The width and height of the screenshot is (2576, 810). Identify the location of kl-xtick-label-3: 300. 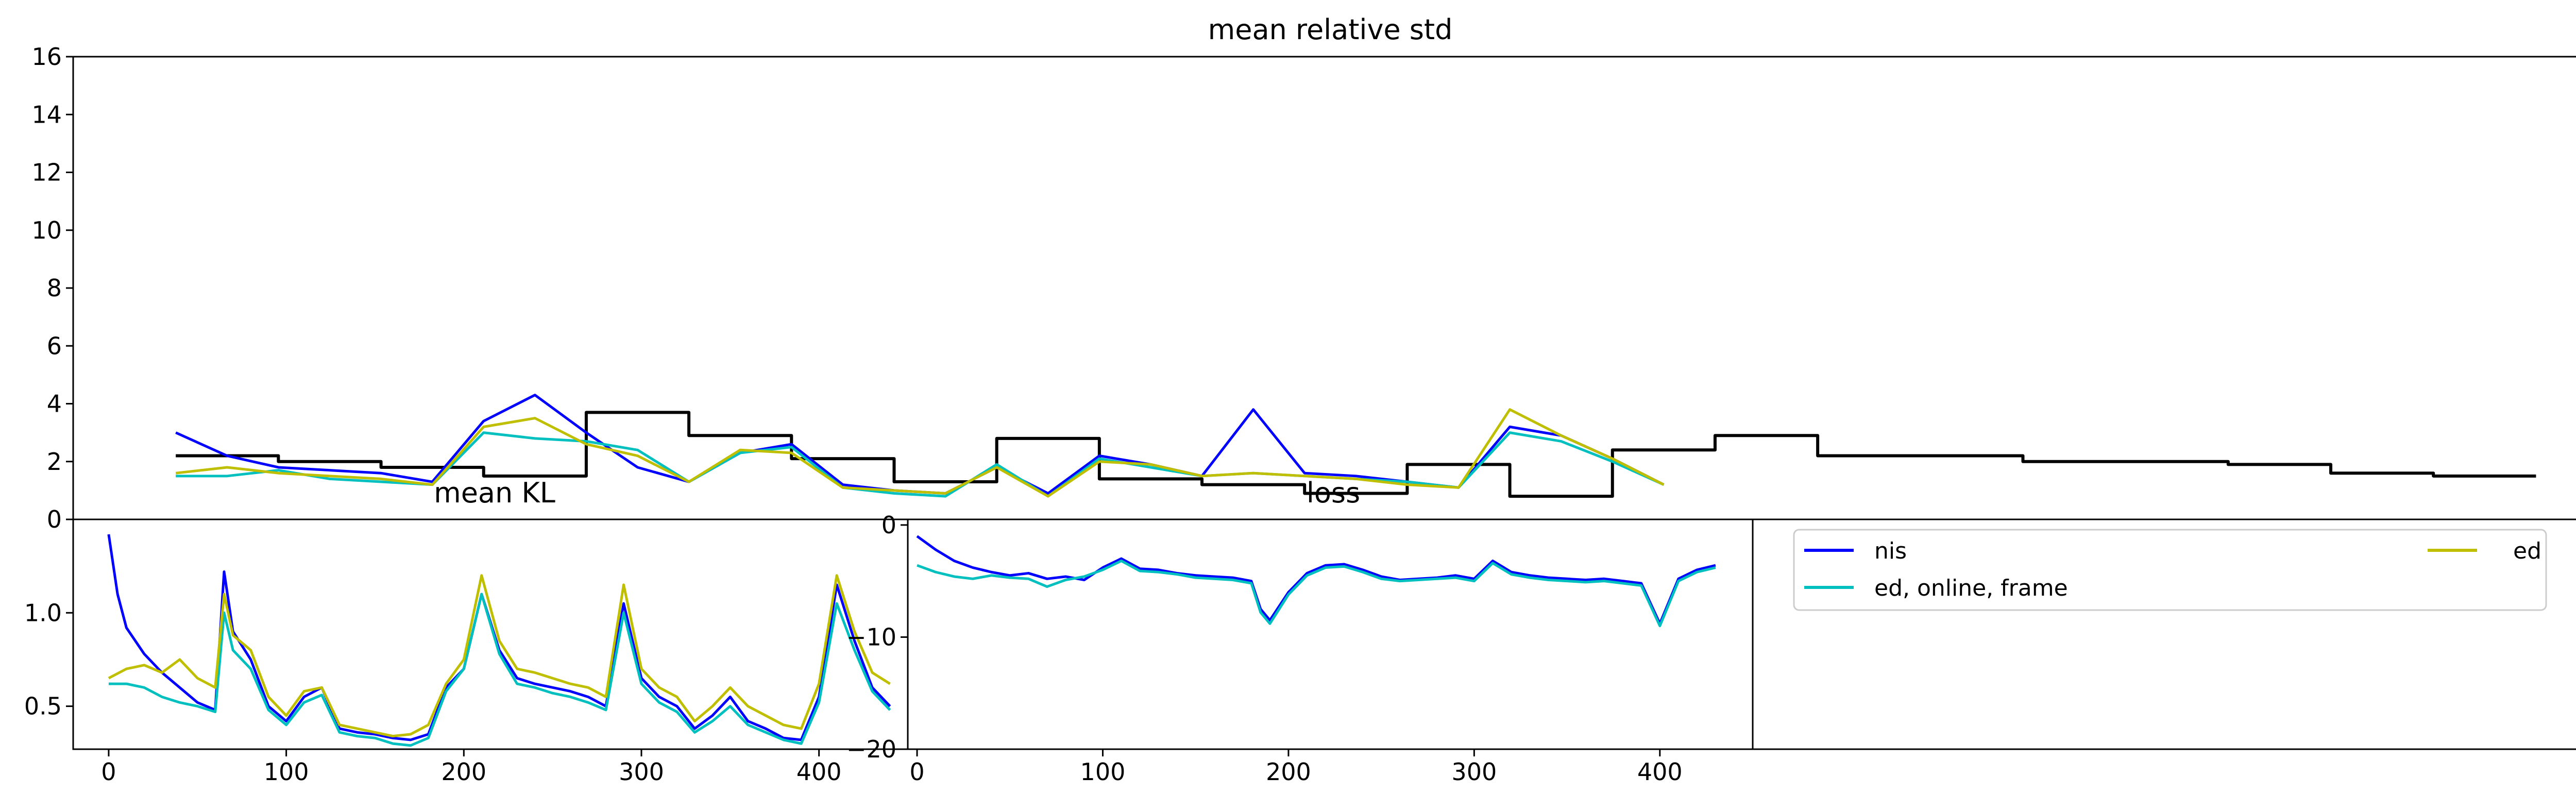
(641, 772).